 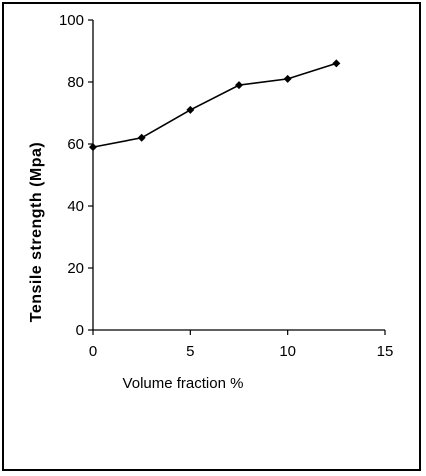 I want to click on x-ticks: 0 5 10 15, so click(x=241, y=345).